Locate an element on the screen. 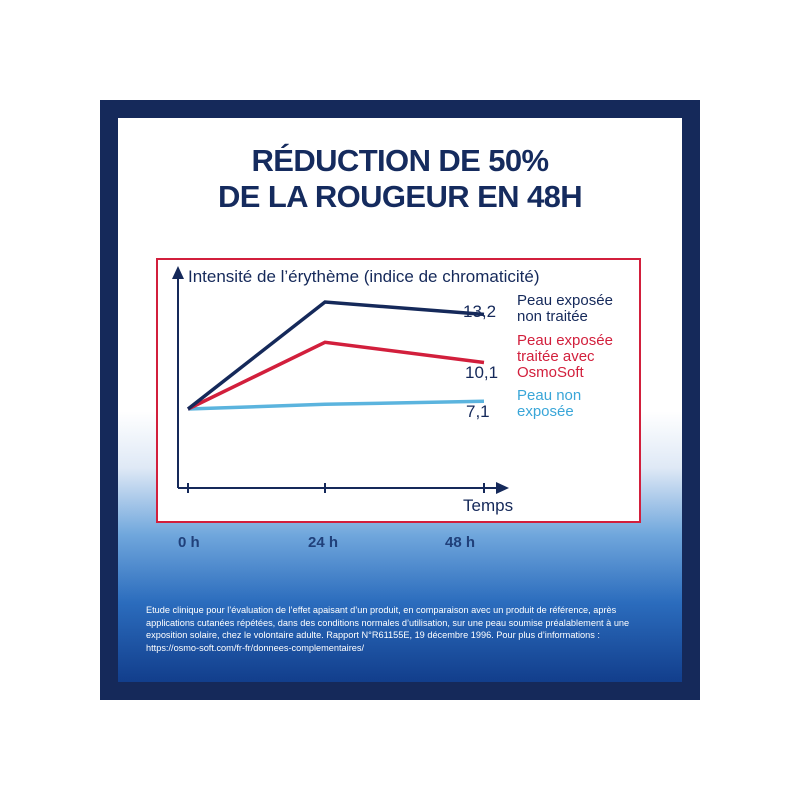 The height and width of the screenshot is (800, 800). legend-treated: Peau exposée traitée avec OsmoSoft is located at coordinates (565, 357).